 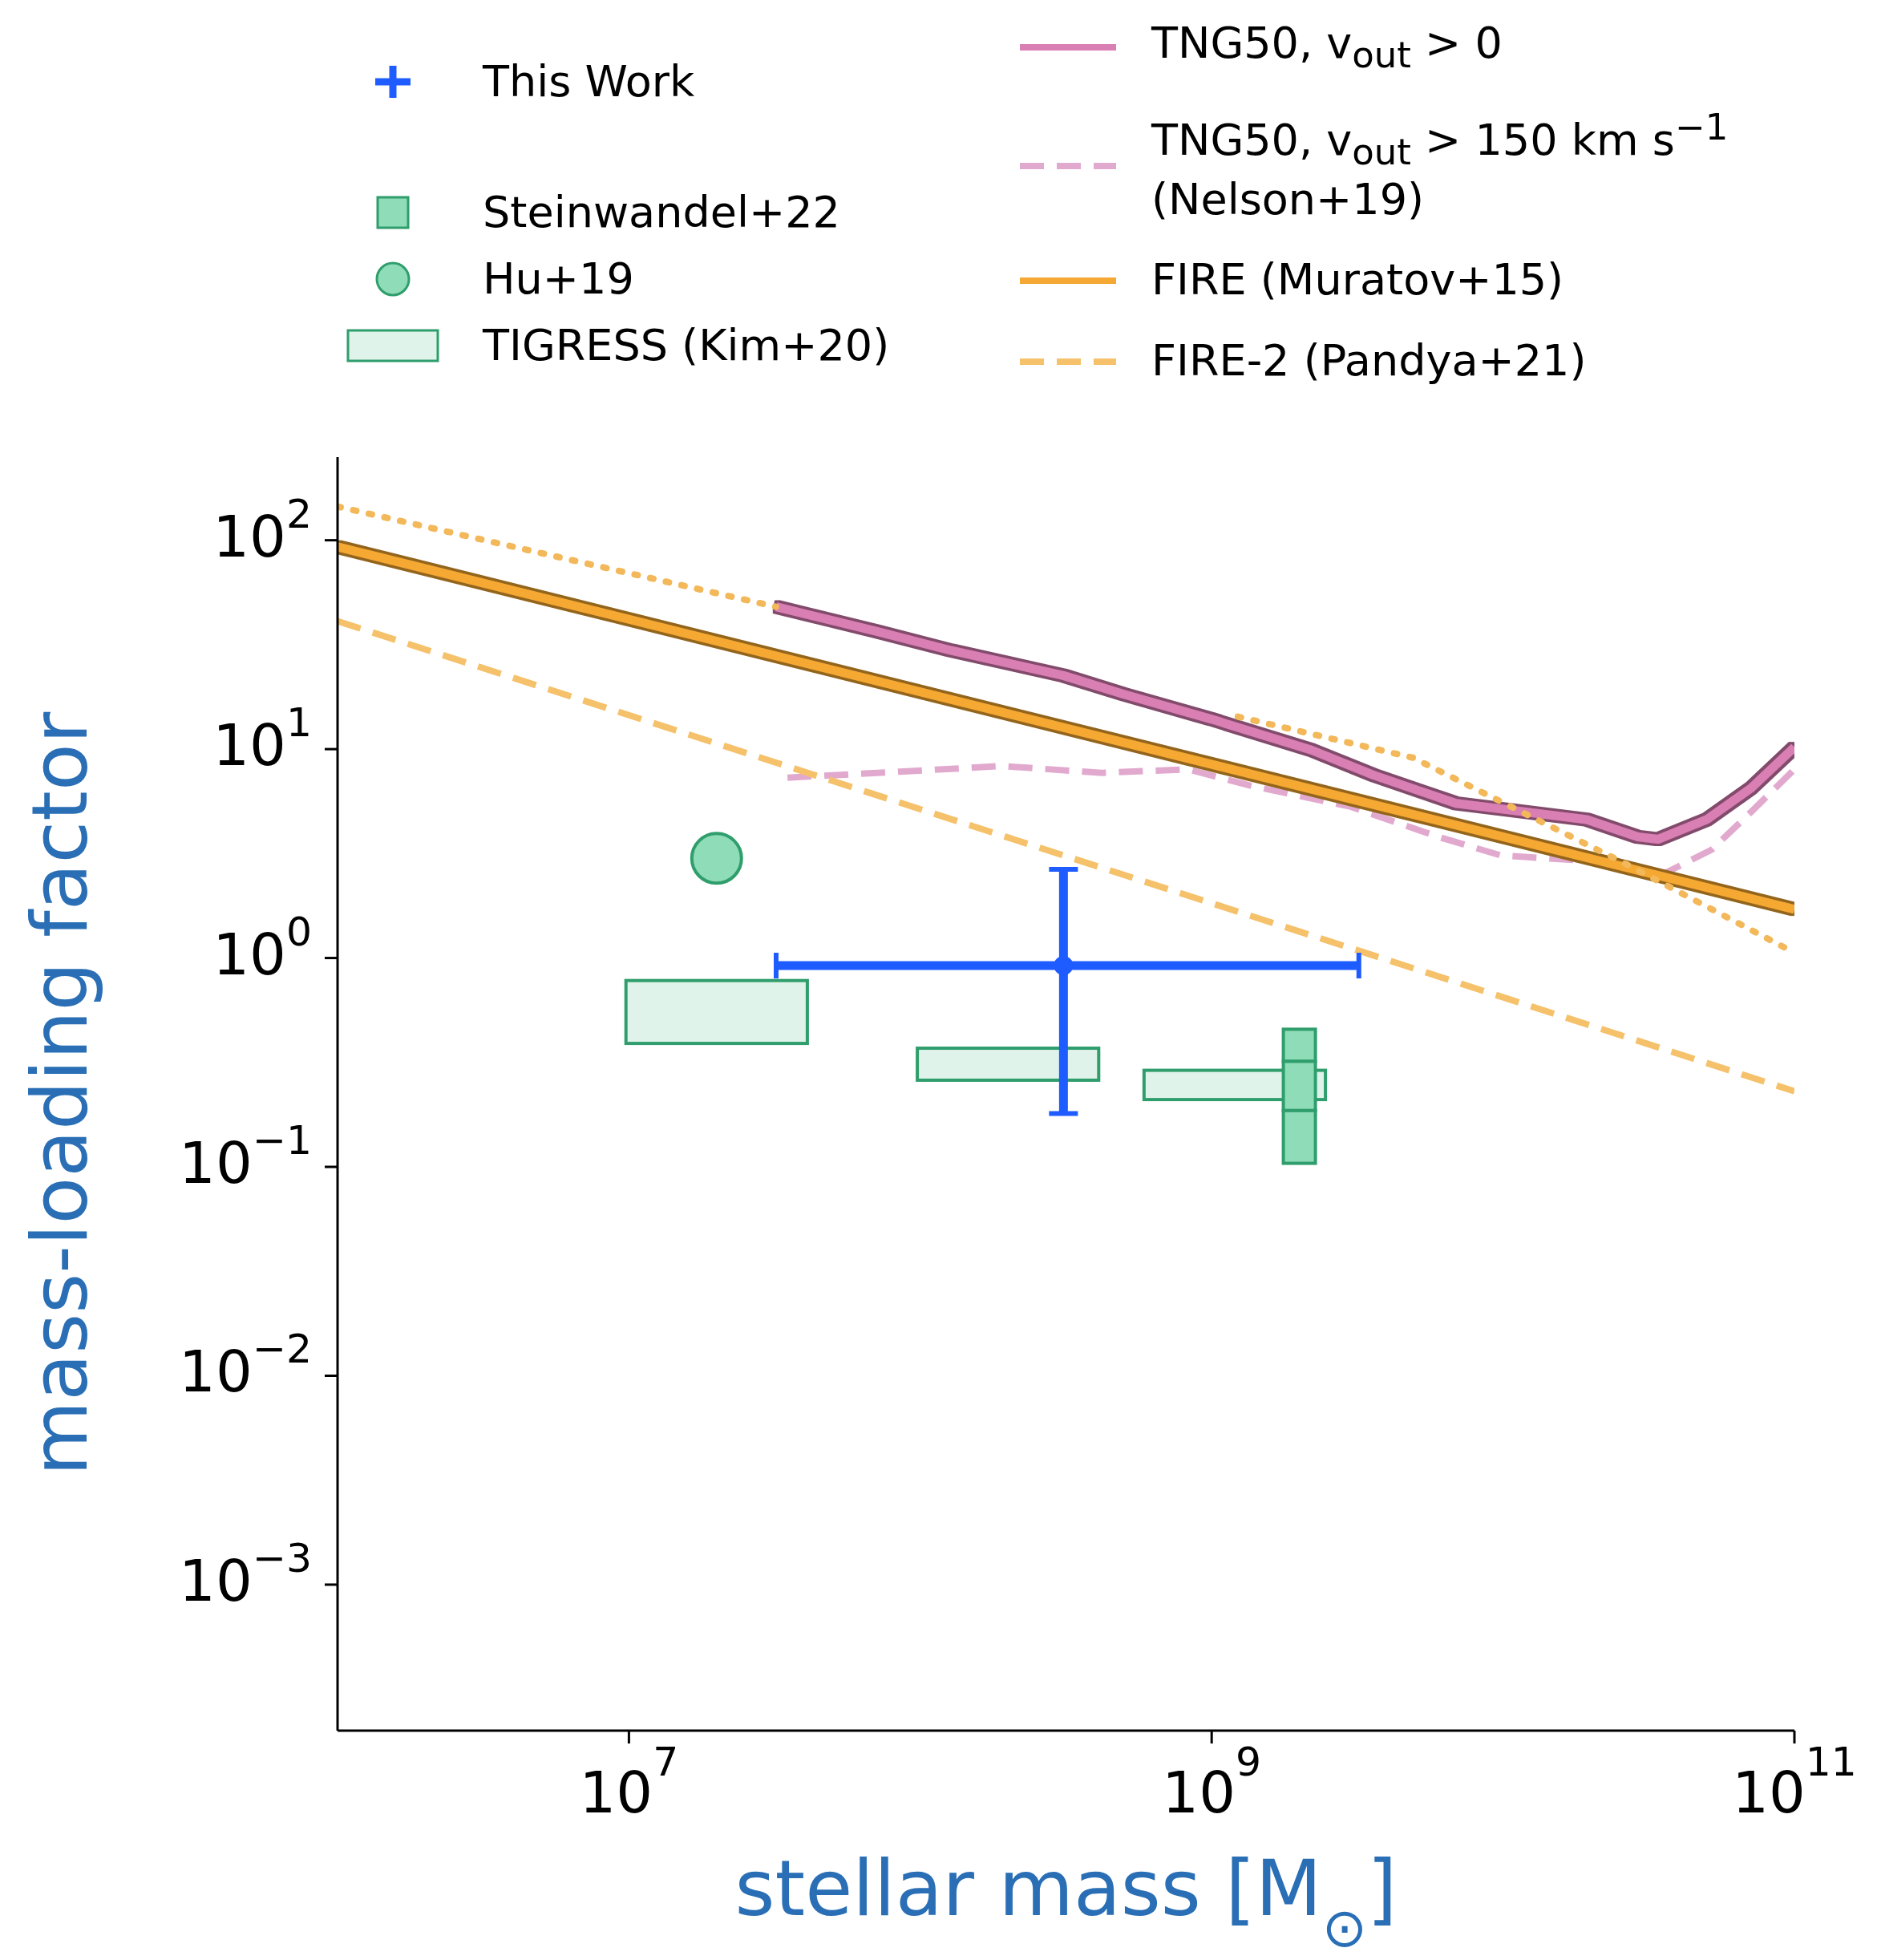 I want to click on legend-label: Hu+19, so click(x=558, y=278).